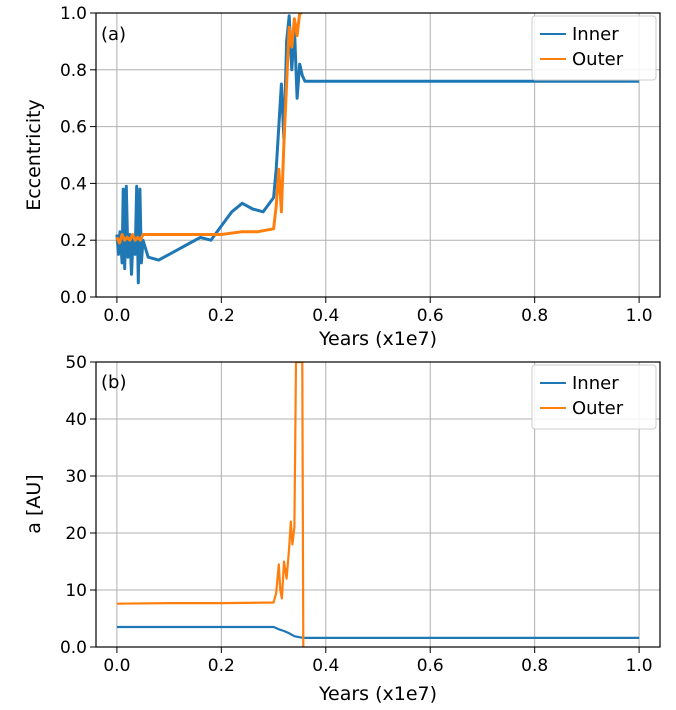 Image resolution: width=676 pixels, height=710 pixels. What do you see at coordinates (34, 503) in the screenshot?
I see `panel-b-ylabel: a [AU]` at bounding box center [34, 503].